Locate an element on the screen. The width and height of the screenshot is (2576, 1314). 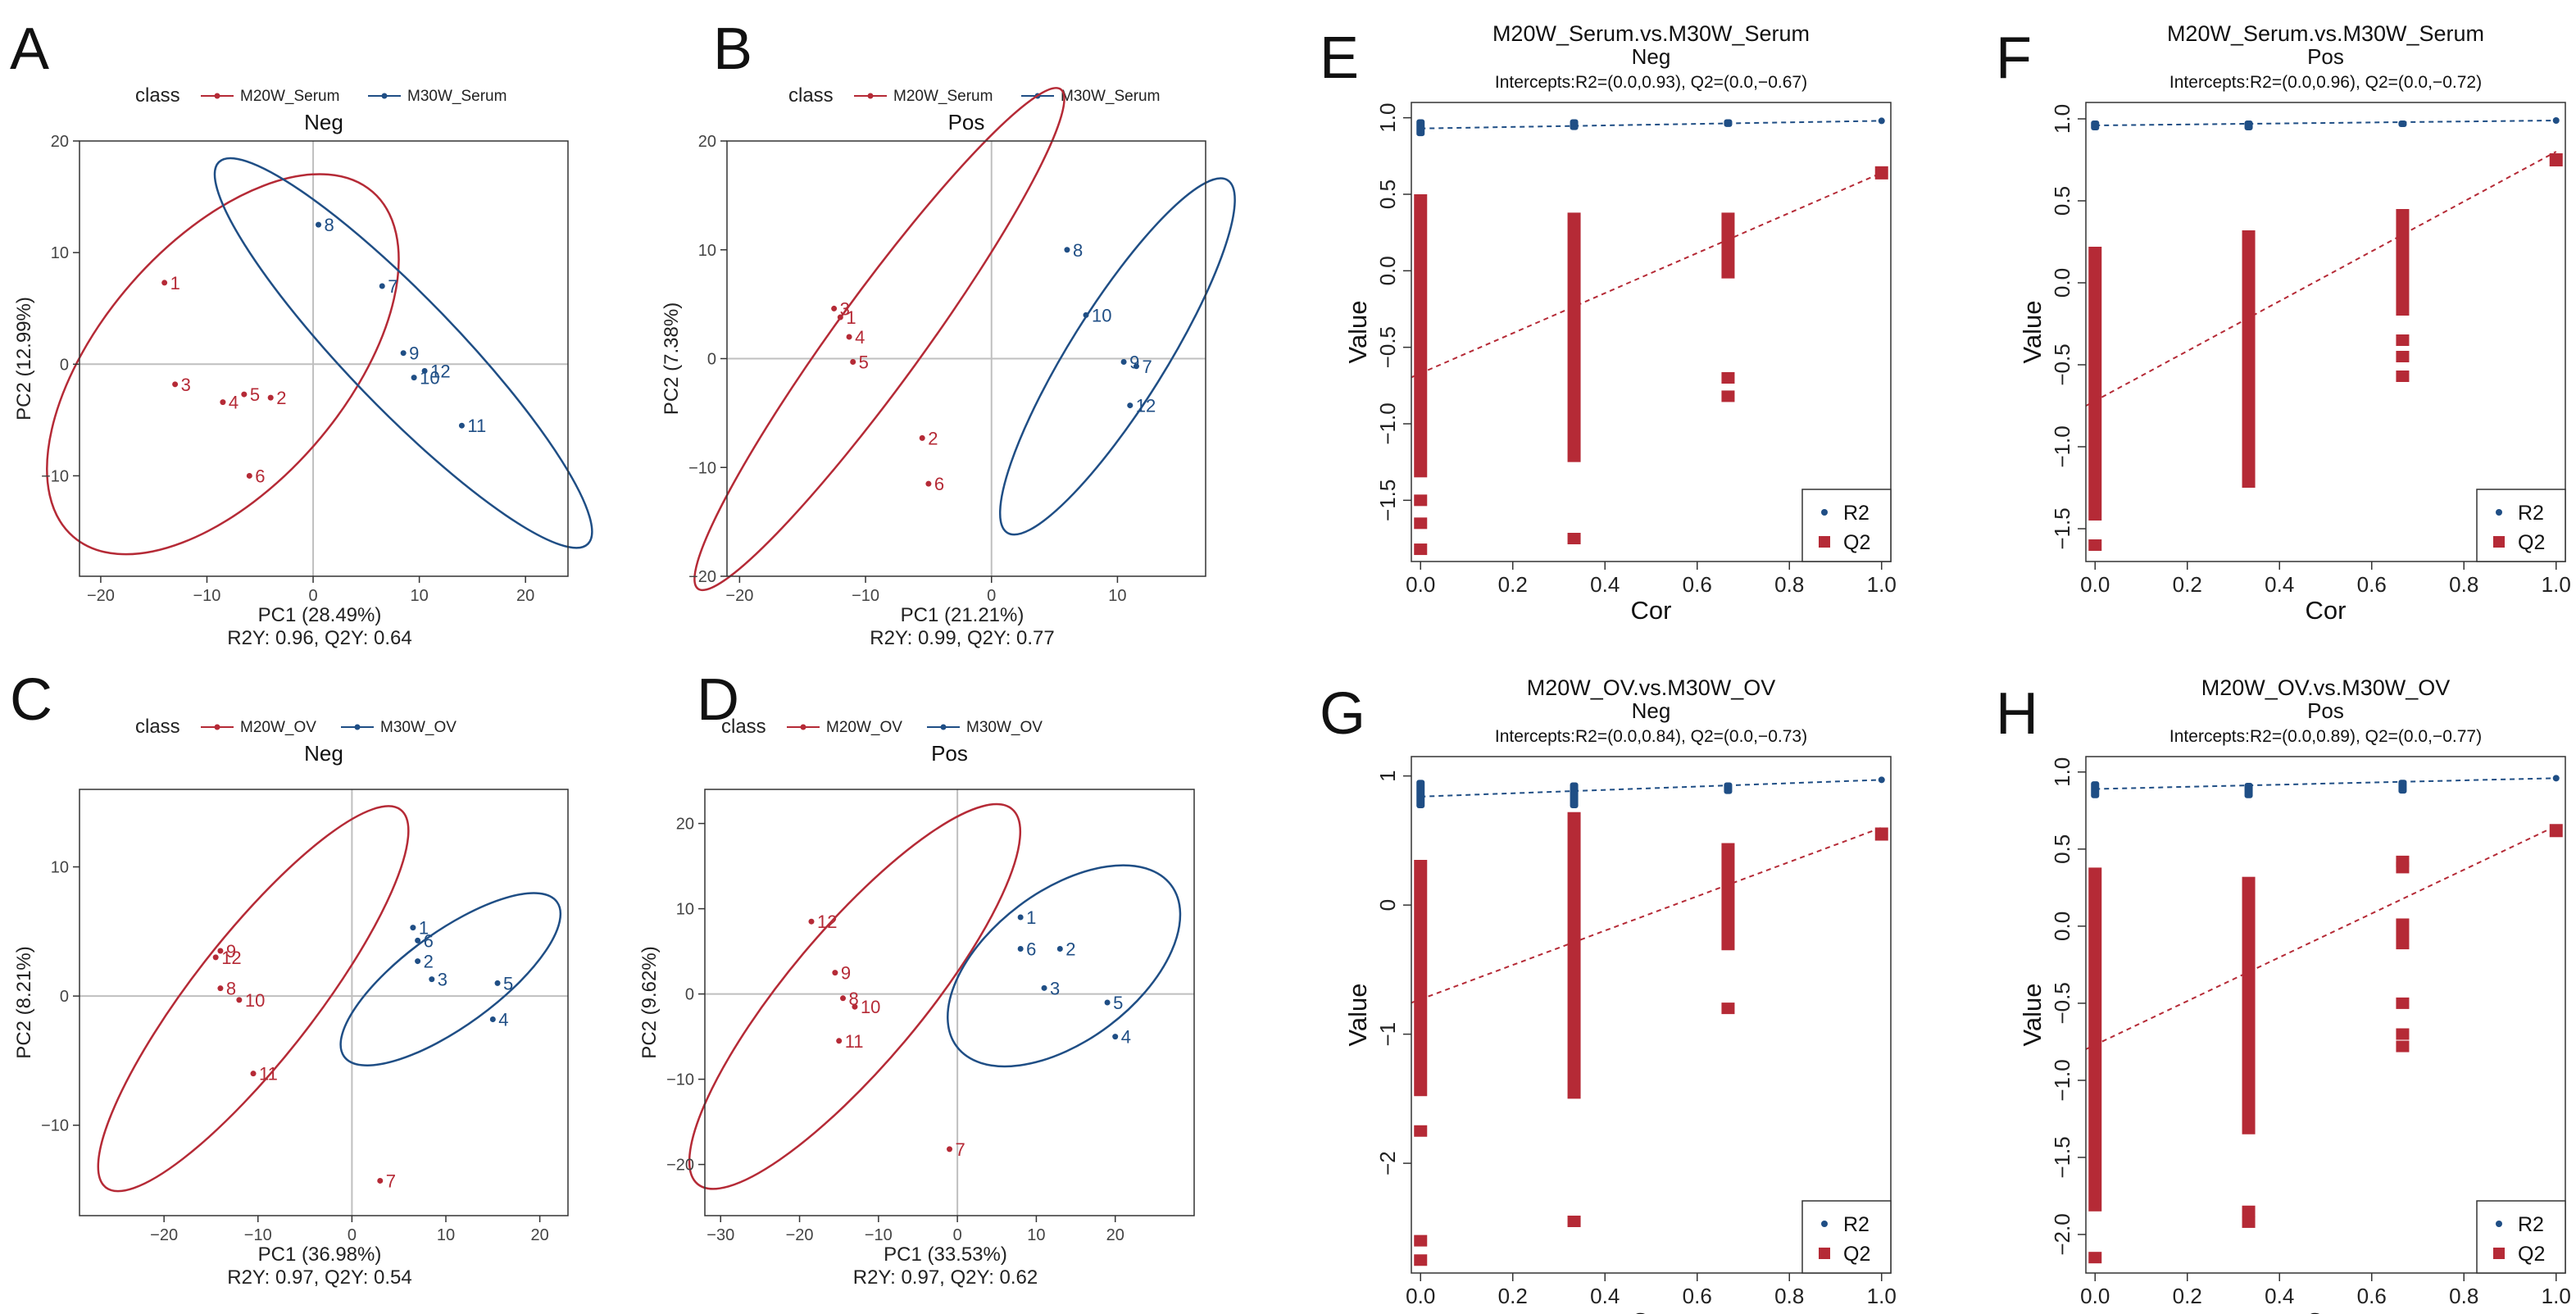
legend: class M20W_Serum M30W_Serum is located at coordinates (321, 95).